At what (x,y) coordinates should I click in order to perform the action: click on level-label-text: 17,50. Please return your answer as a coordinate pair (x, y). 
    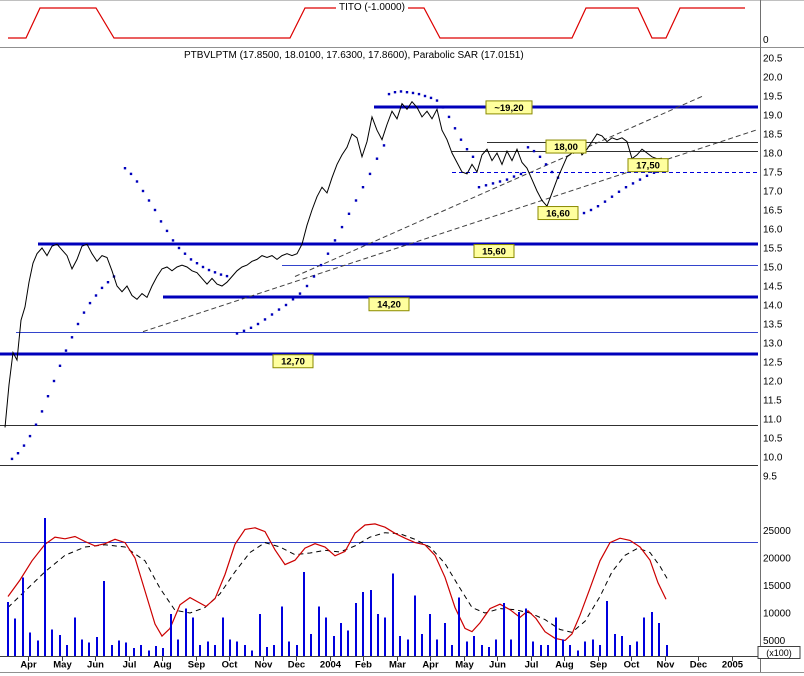
    Looking at the image, I should click on (648, 166).